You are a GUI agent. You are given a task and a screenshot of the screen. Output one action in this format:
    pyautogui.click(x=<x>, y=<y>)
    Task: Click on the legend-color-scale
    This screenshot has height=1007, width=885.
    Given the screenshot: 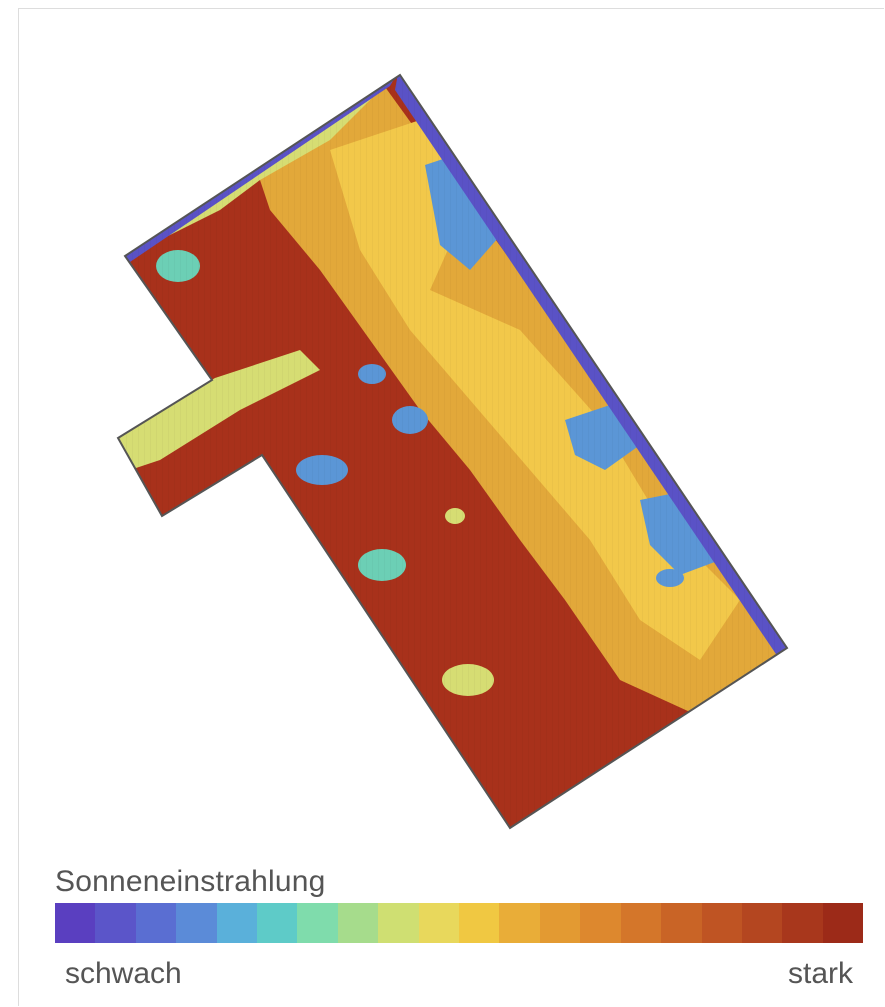 What is the action you would take?
    pyautogui.click(x=459, y=923)
    